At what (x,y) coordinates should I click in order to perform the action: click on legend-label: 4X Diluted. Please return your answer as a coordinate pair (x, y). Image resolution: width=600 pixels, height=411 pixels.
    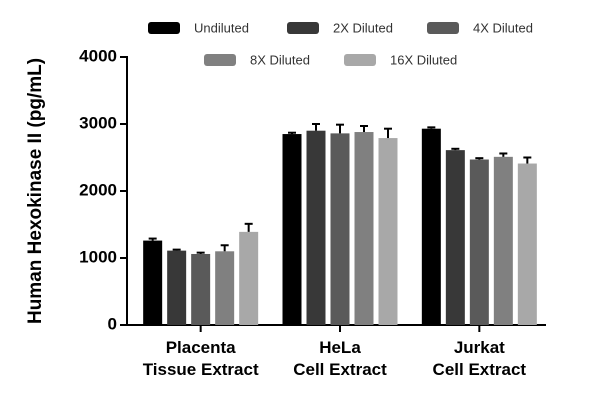
    Looking at the image, I should click on (503, 27).